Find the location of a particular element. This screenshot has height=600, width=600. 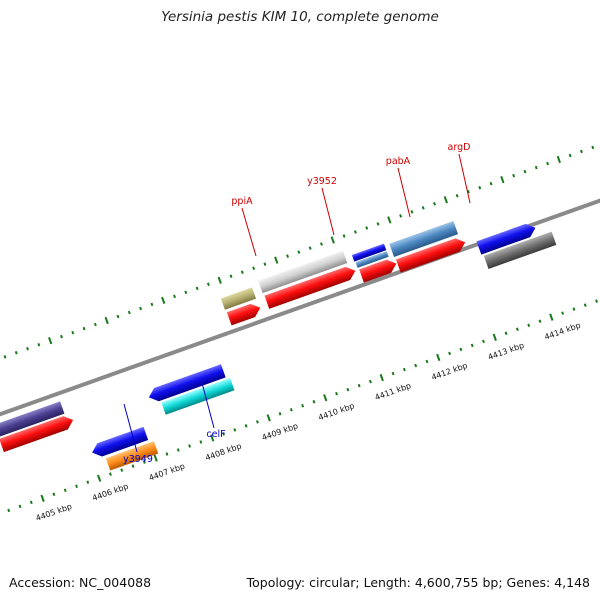

scale-label: 4407 kbp is located at coordinates (167, 472).